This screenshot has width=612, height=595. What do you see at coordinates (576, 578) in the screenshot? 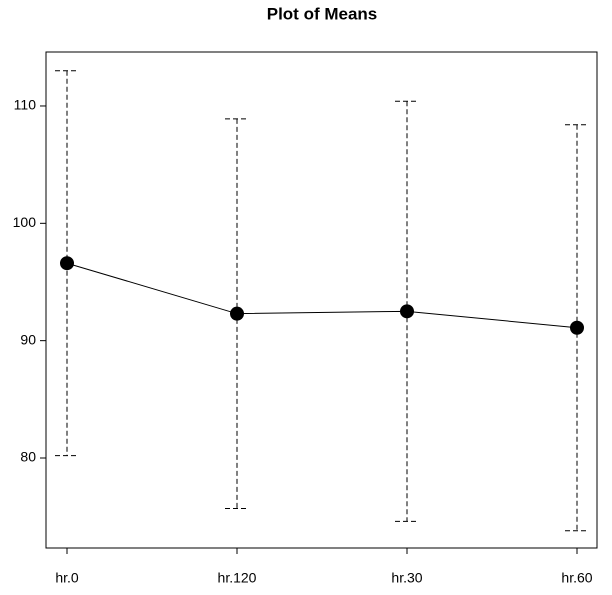
I see `x-tick-label: hr.60` at bounding box center [576, 578].